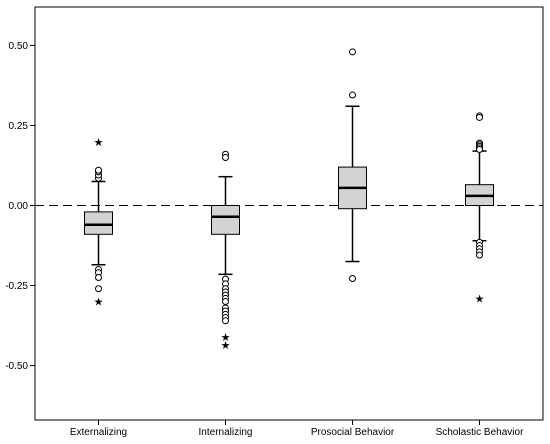 Image resolution: width=550 pixels, height=444 pixels. What do you see at coordinates (16, 366) in the screenshot?
I see `y-tick-label: -0.50` at bounding box center [16, 366].